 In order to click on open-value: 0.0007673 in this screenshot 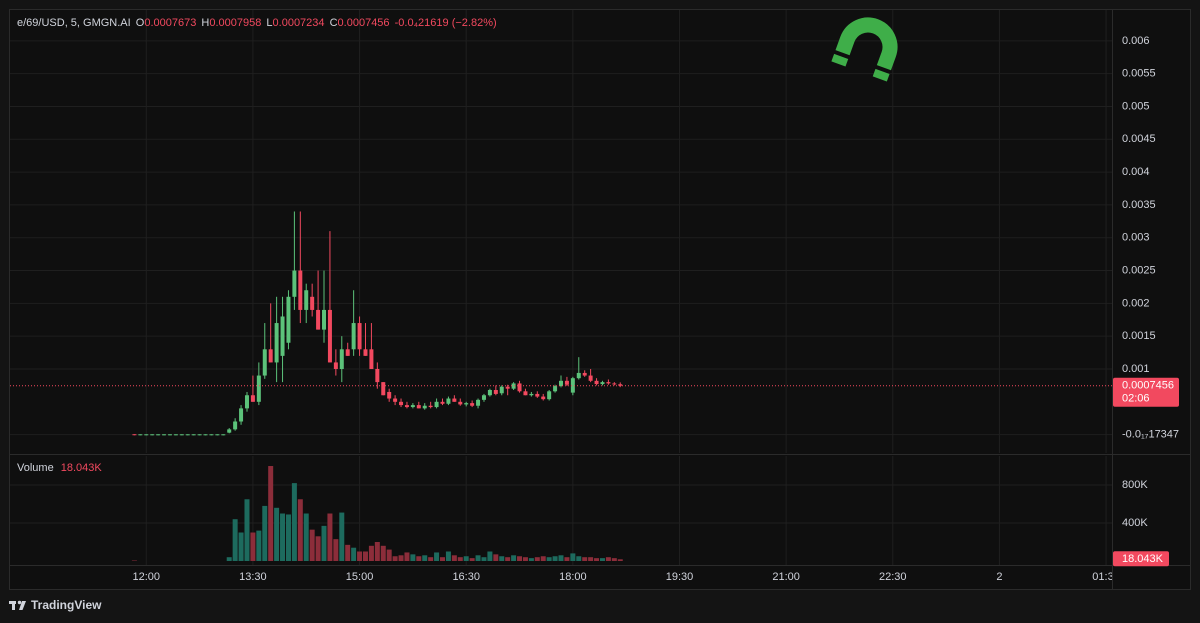, I will do `click(170, 23)`.